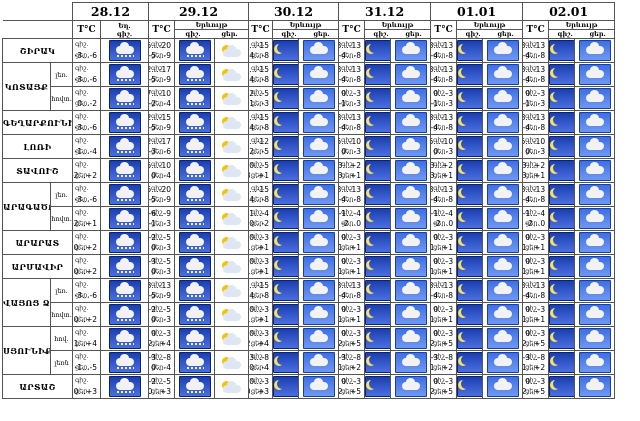 The image size is (640, 421). What do you see at coordinates (352, 194) in the screenshot?
I see `temperature-cell: գիշ.ցեր.-8…-13-4…-8` at bounding box center [352, 194].